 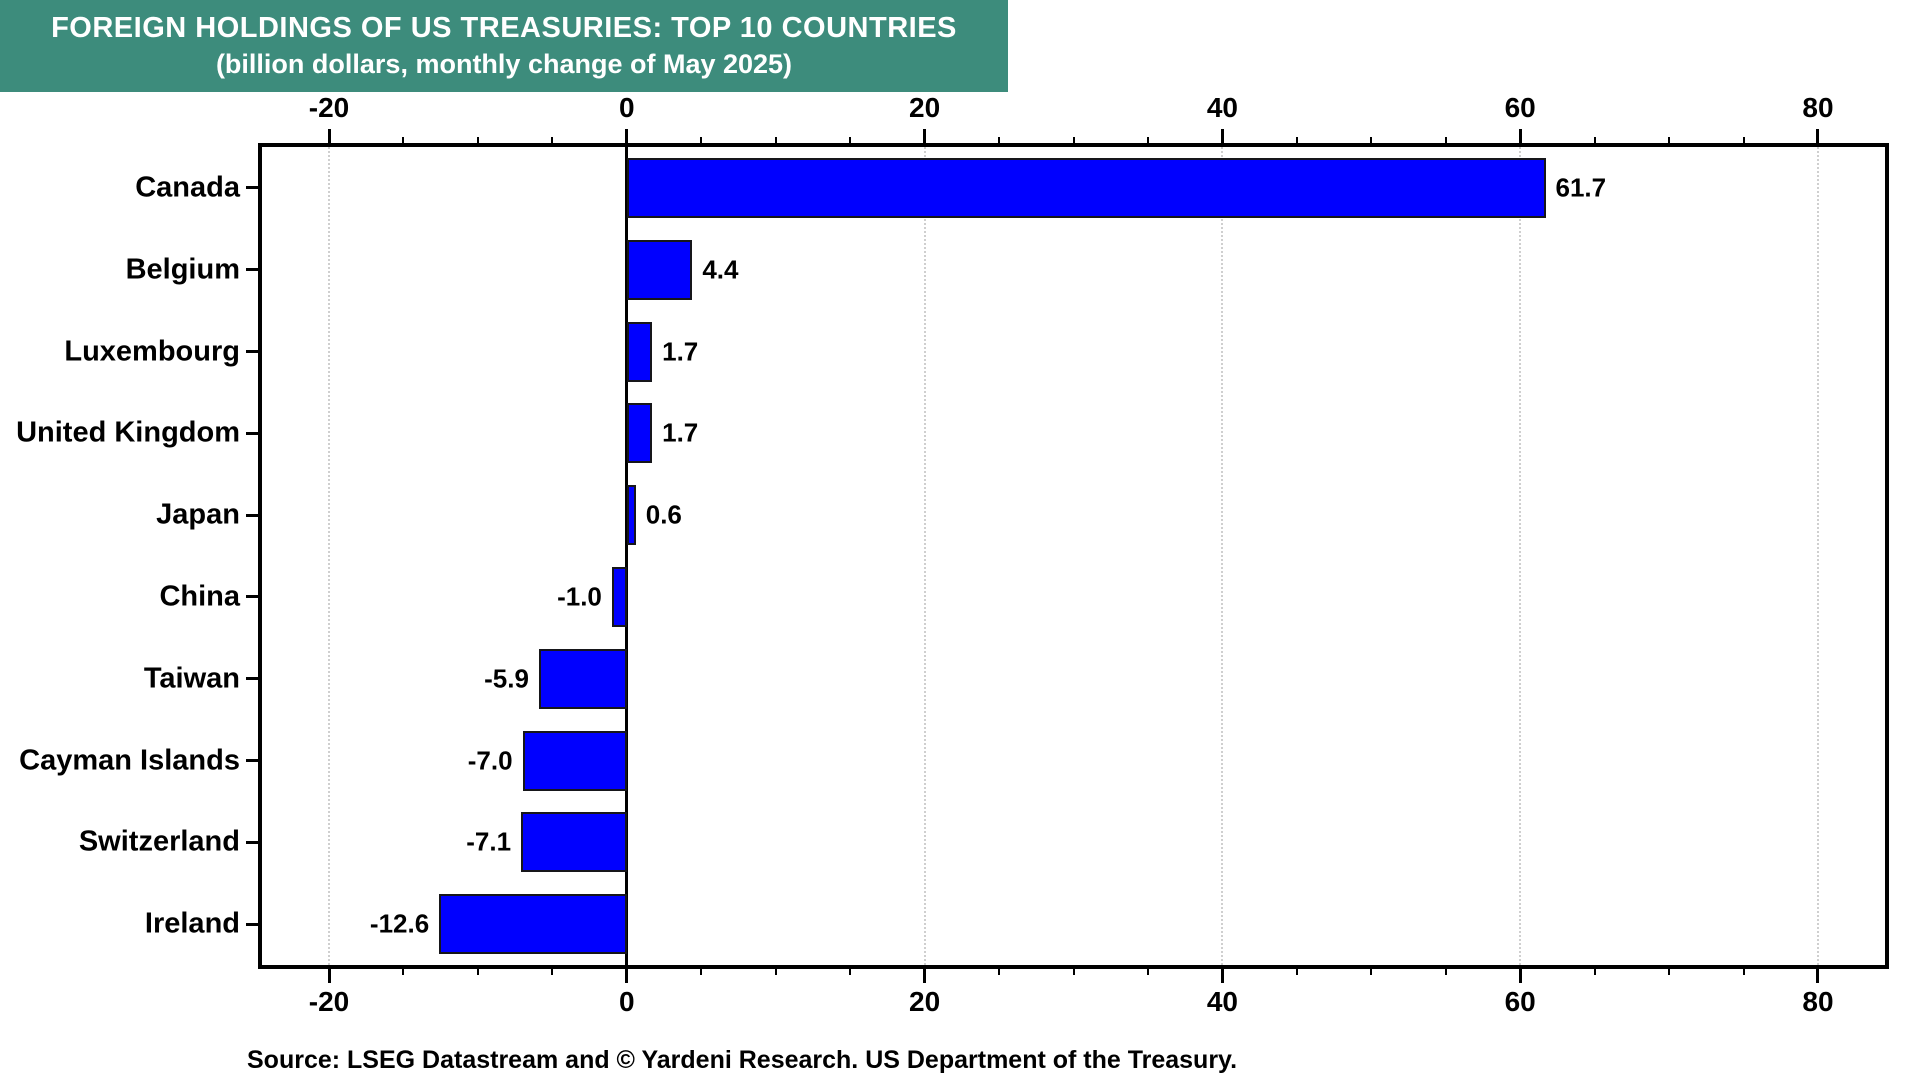 What do you see at coordinates (1222, 1001) in the screenshot?
I see `x-axis-label-bottom-40: 40` at bounding box center [1222, 1001].